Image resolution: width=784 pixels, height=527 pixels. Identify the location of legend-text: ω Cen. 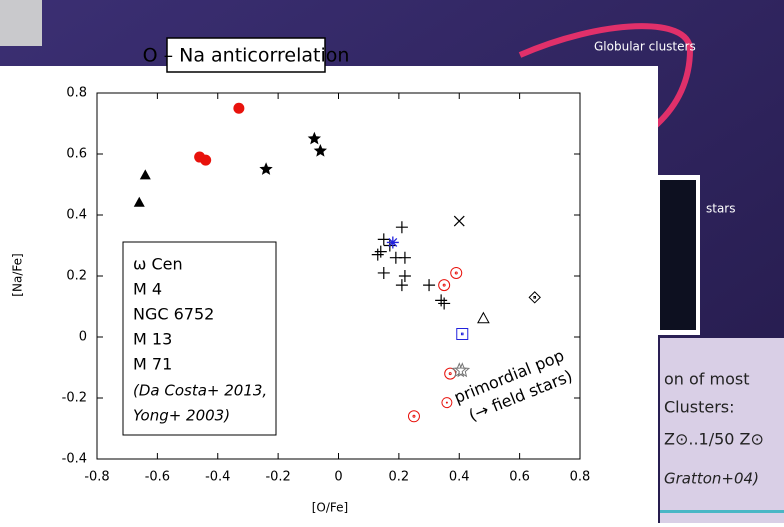
(158, 264).